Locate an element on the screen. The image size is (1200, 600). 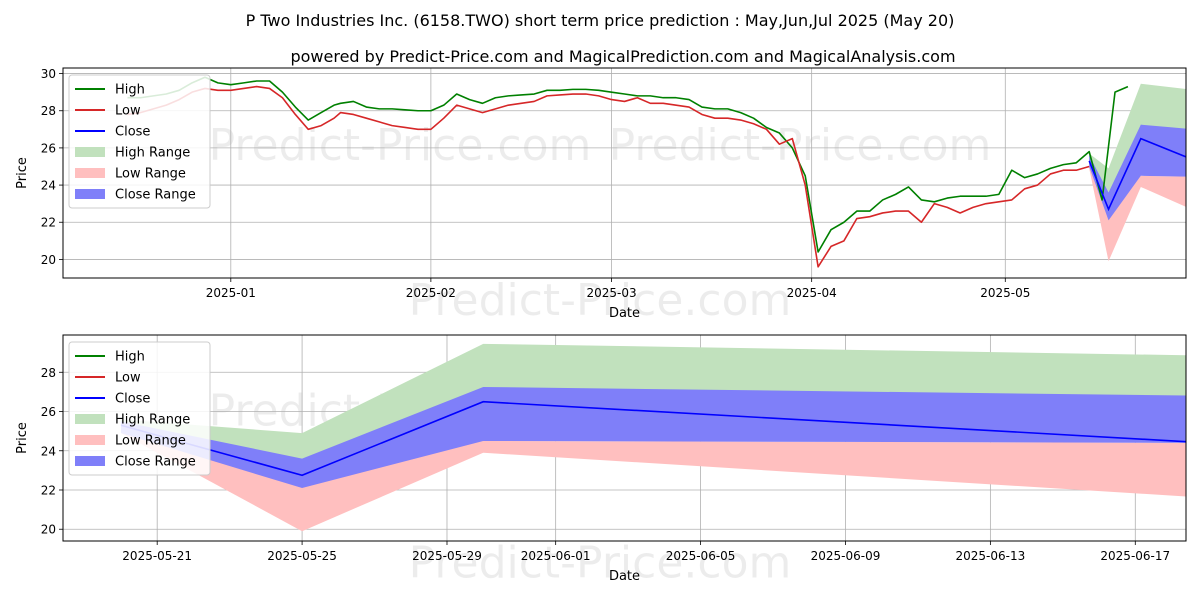
x-tick-label: 2025-01 is located at coordinates (231, 293).